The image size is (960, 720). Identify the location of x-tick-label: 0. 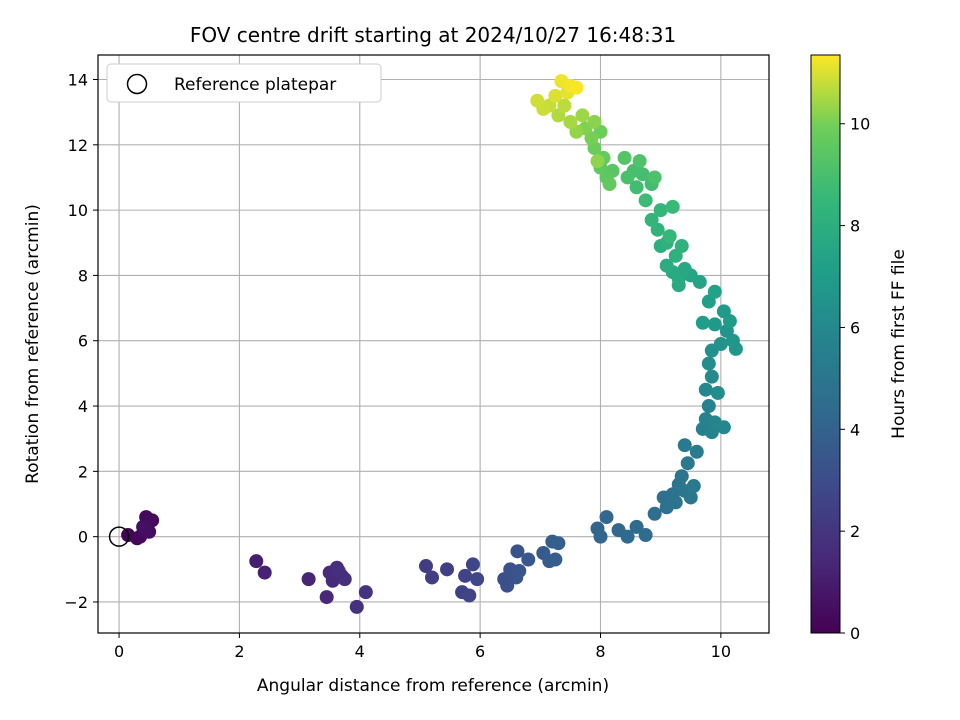
(119, 651).